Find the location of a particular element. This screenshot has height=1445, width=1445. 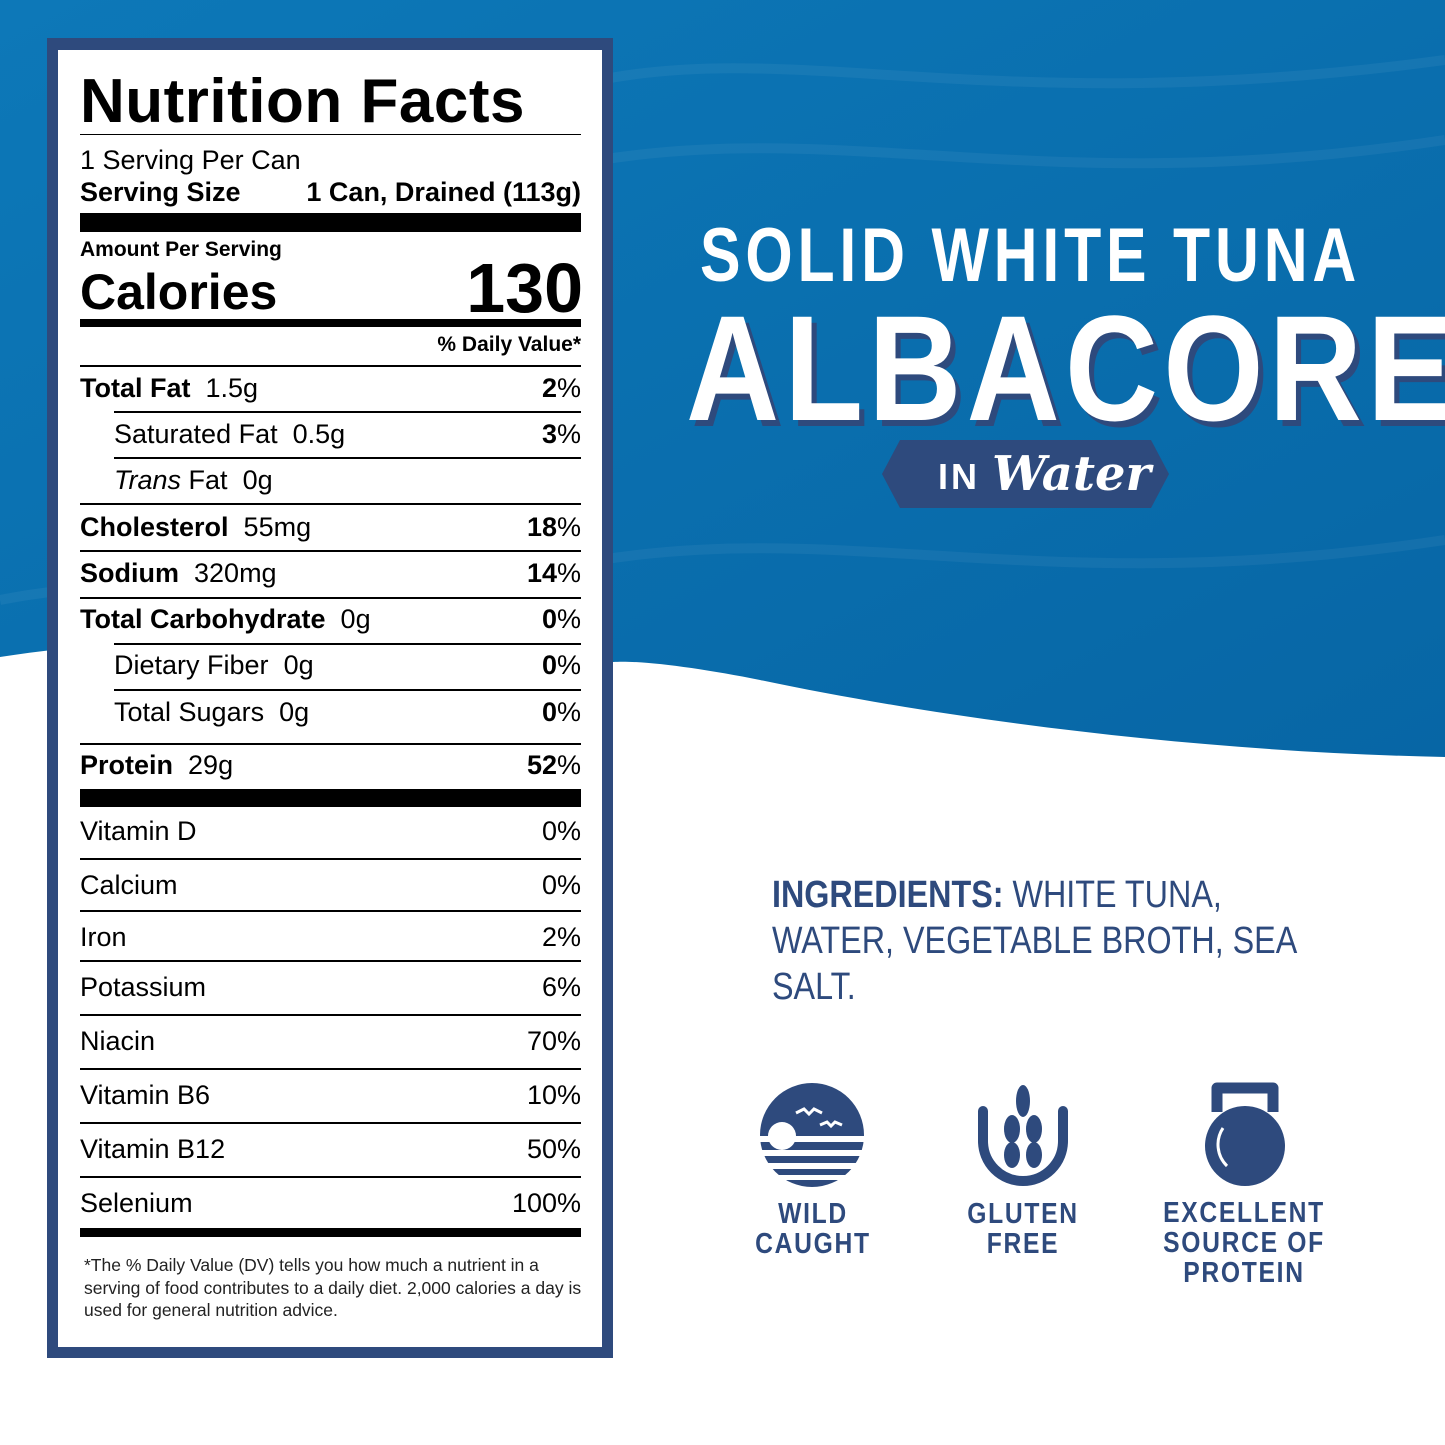

vitamin-row: Calcium 0% is located at coordinates (330, 885).